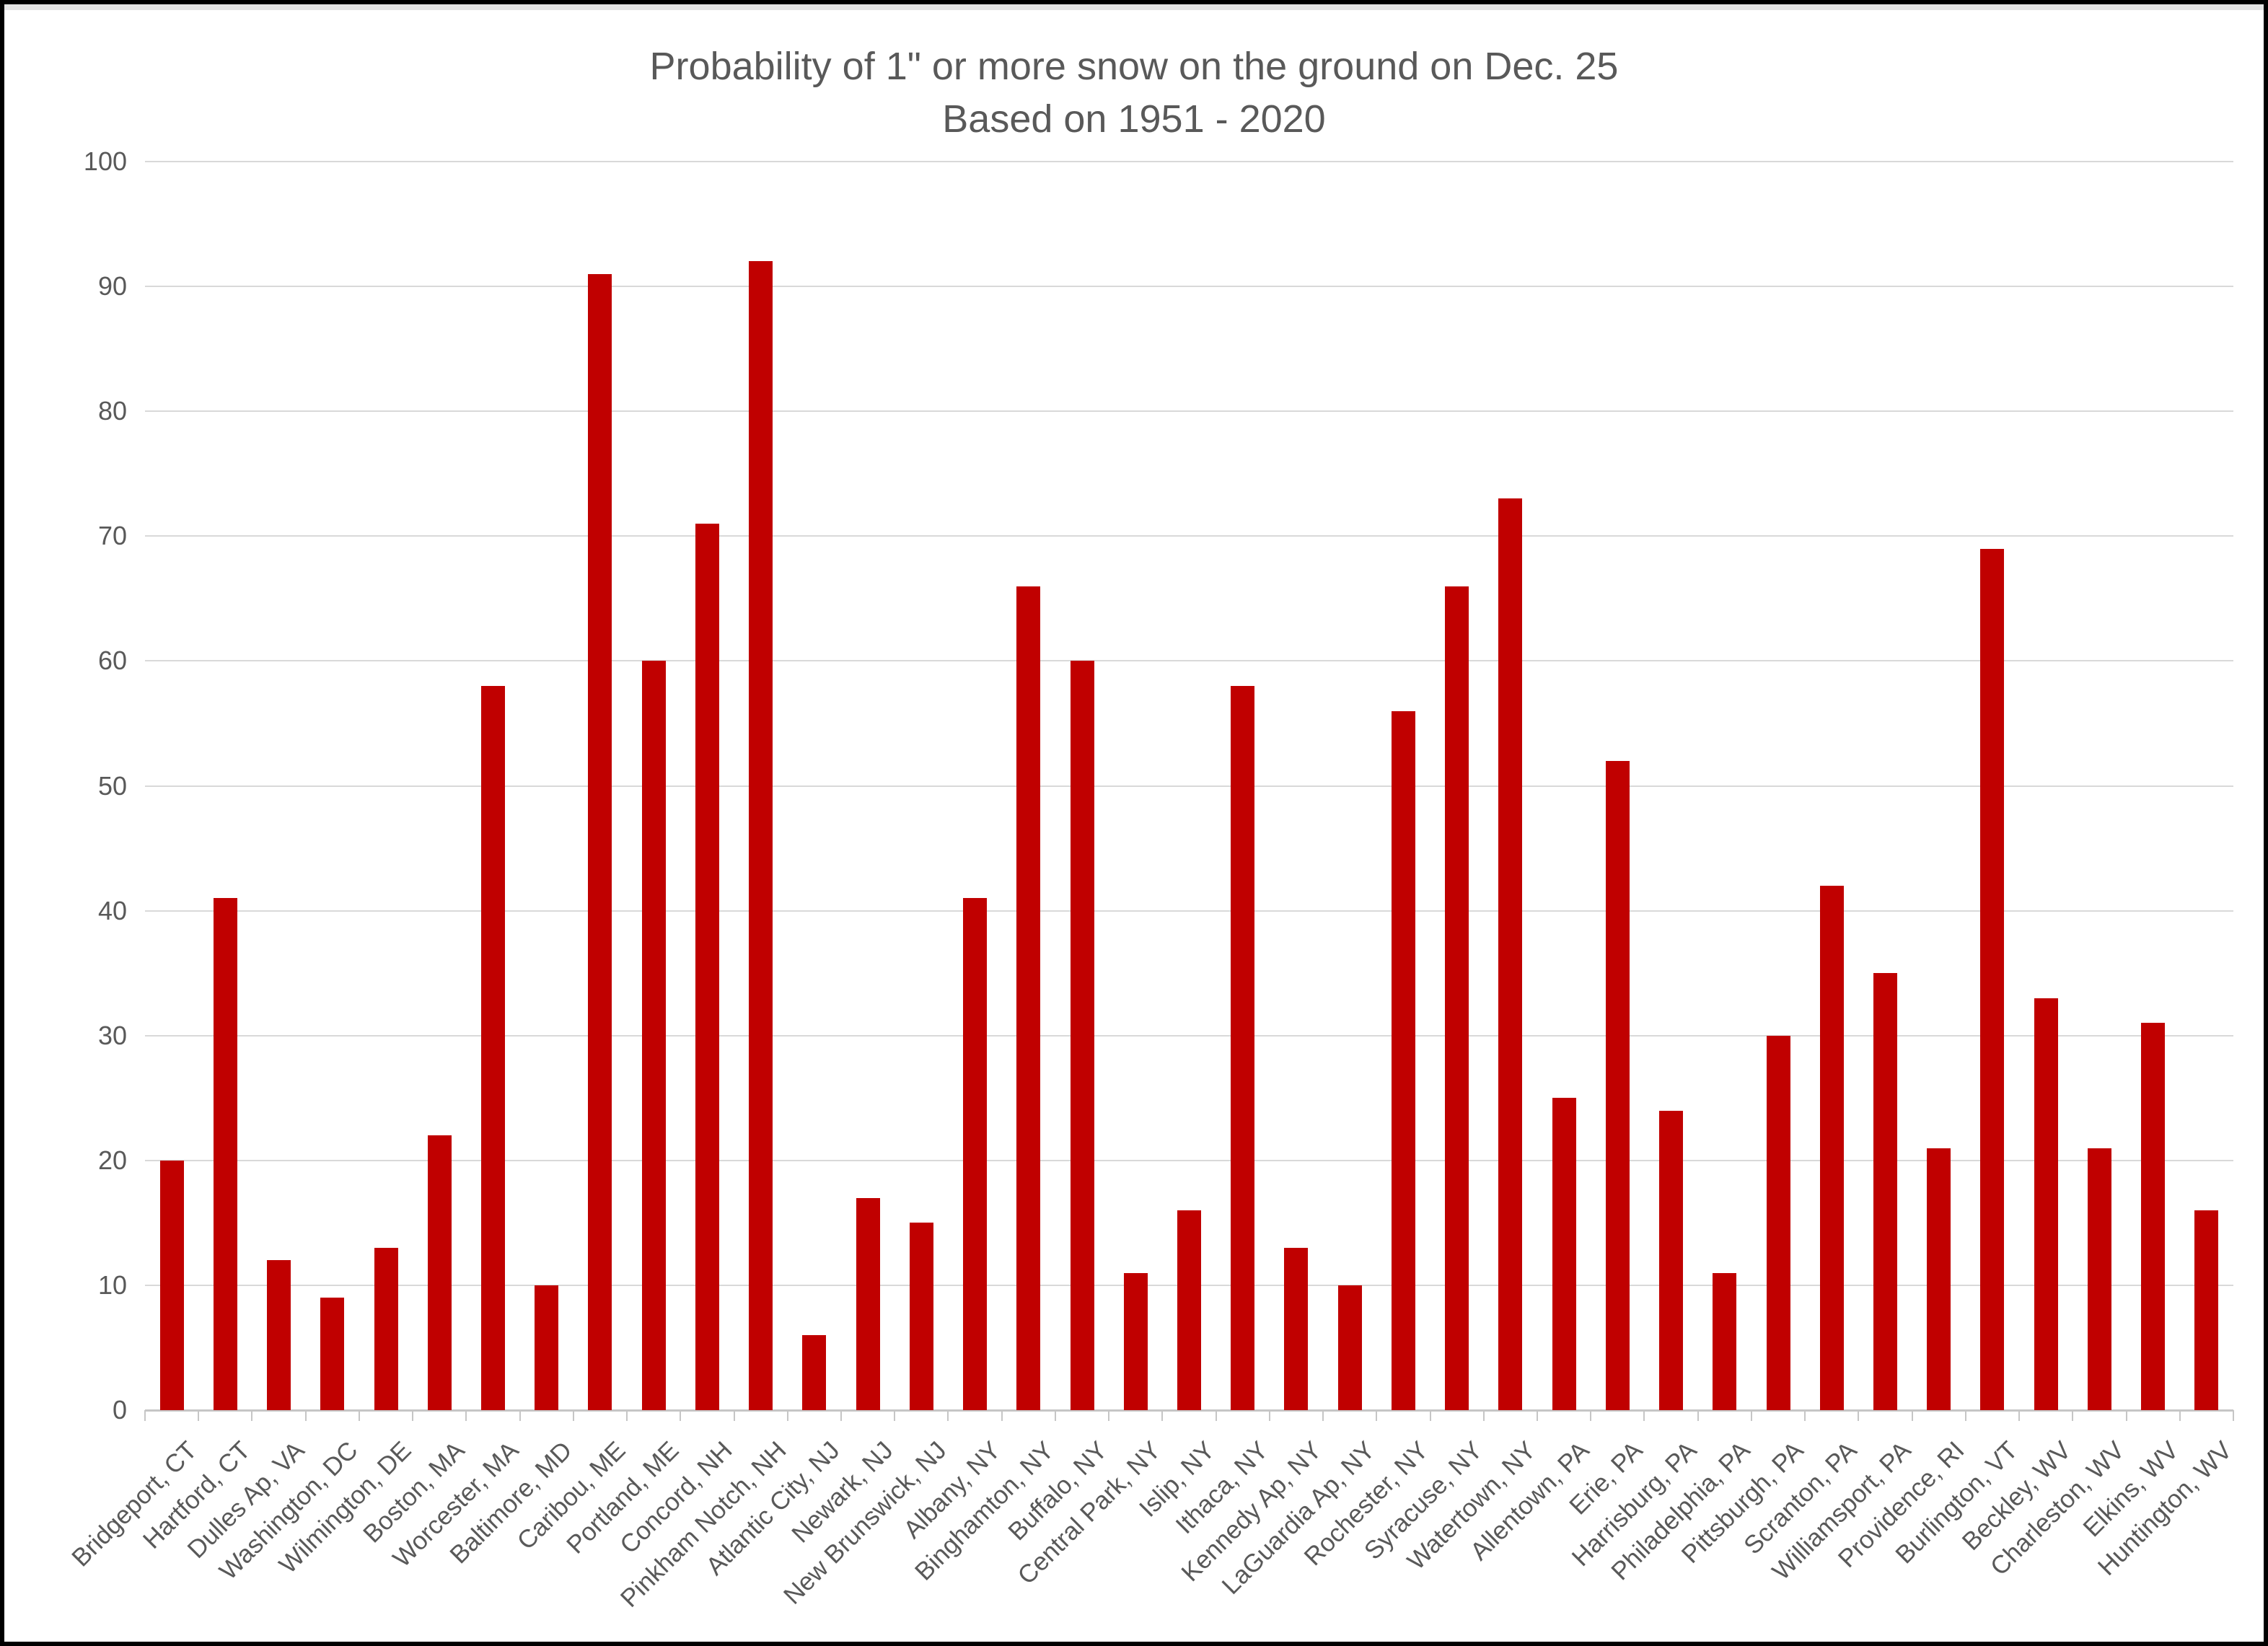 This screenshot has height=1646, width=2268. What do you see at coordinates (112, 1035) in the screenshot?
I see `y-tick-label: 30` at bounding box center [112, 1035].